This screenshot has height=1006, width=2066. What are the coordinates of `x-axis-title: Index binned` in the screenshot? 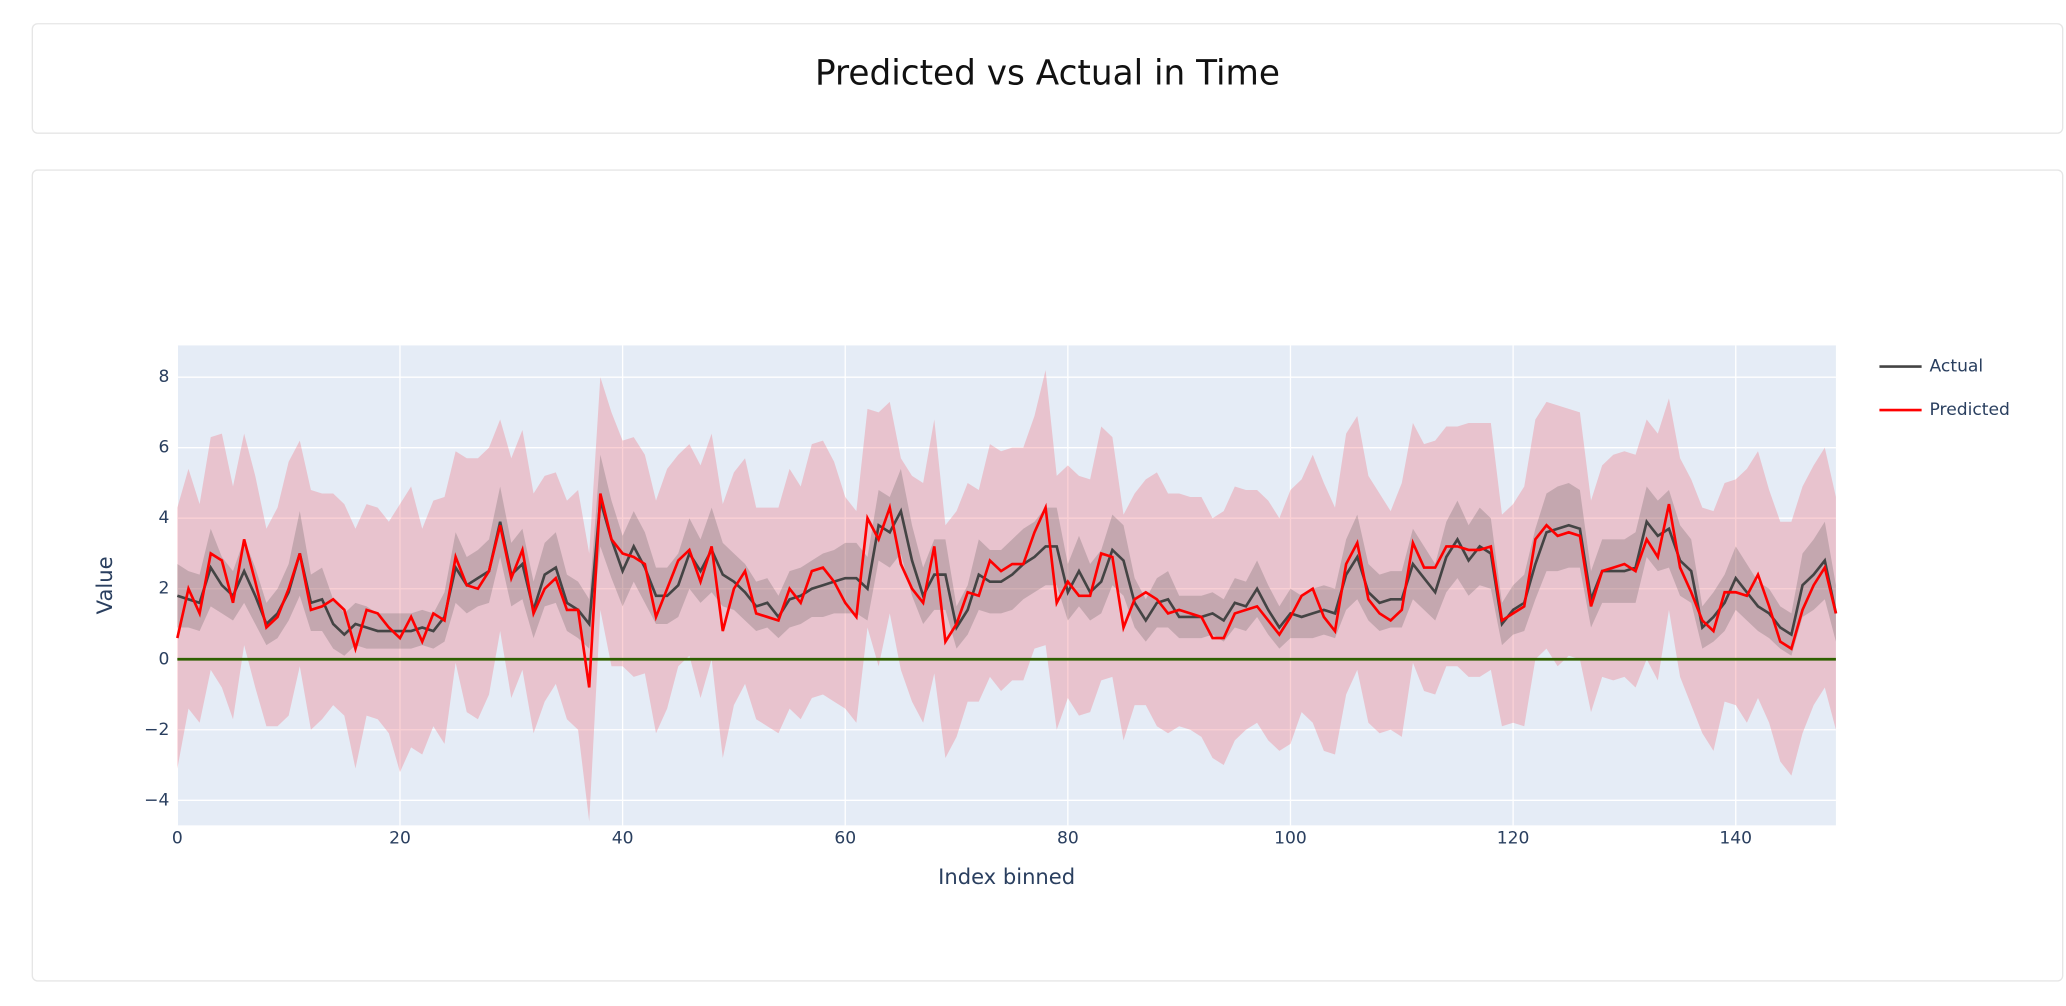 It's located at (1006, 876).